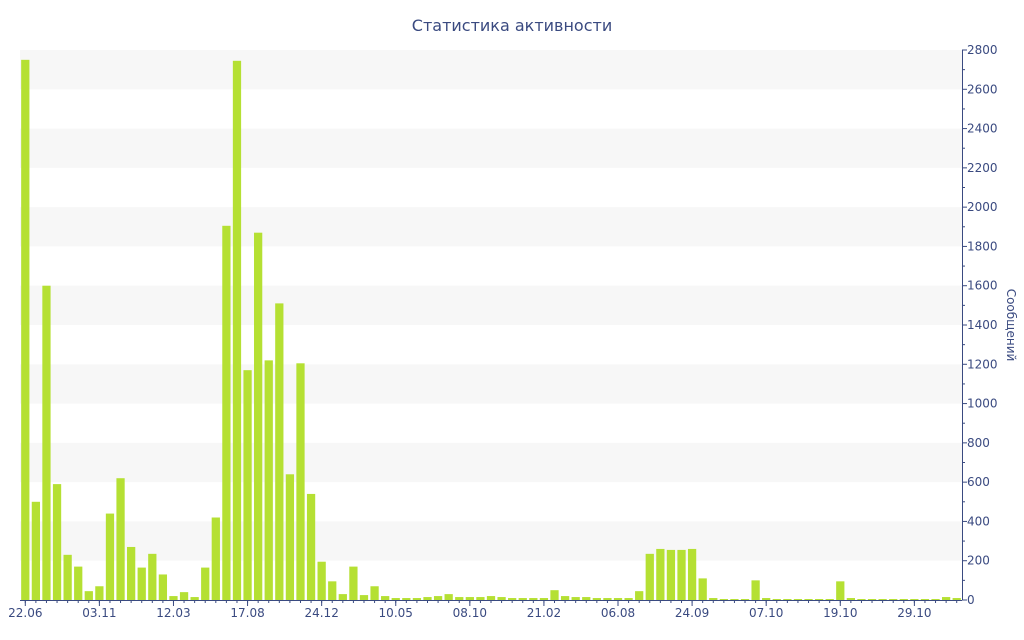 This screenshot has height=640, width=1024. Describe the element at coordinates (982, 364) in the screenshot. I see `y-tick-label: 1200` at that location.